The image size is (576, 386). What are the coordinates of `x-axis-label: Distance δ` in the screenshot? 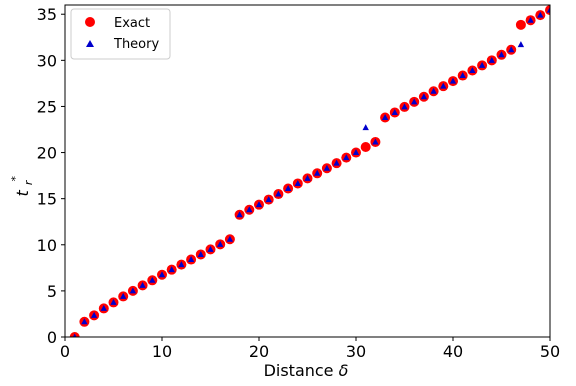 It's located at (306, 370).